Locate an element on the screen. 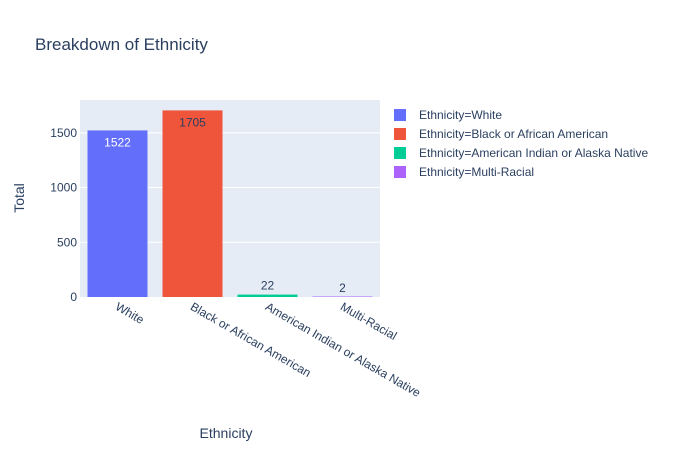 The height and width of the screenshot is (450, 700). legend-label: Ethnicity=Black or African American is located at coordinates (513, 134).